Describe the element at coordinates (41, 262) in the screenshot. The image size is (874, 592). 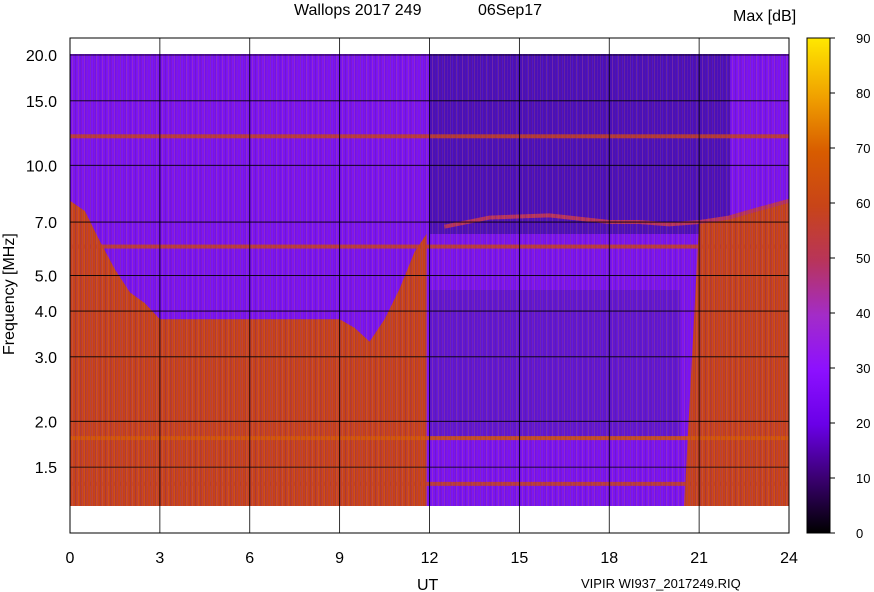
I see `y-axis-ticks: 1.5 2.0 3.0 4.0 5.0 7.0 10.0 15.0 20.0` at that location.